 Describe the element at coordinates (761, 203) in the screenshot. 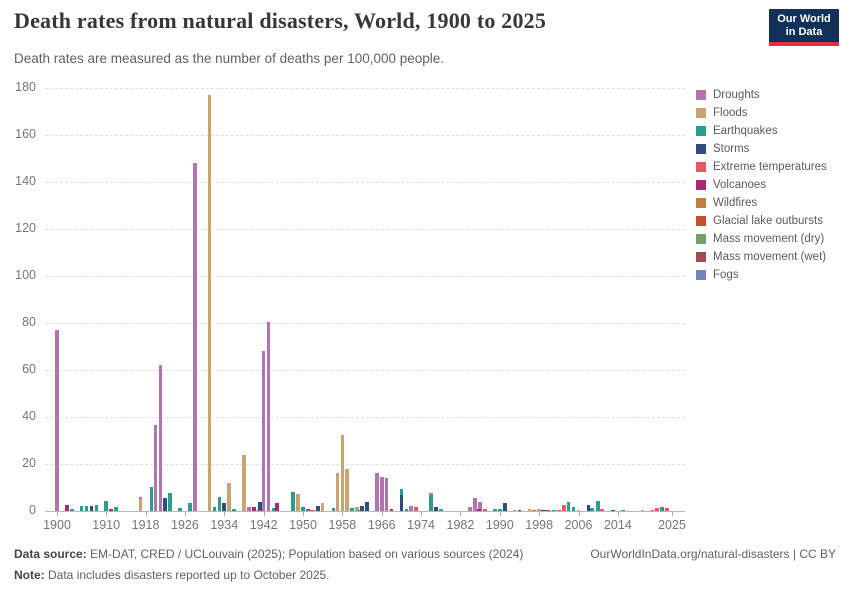

I see `legend-item-wildfires: Wildfires` at that location.